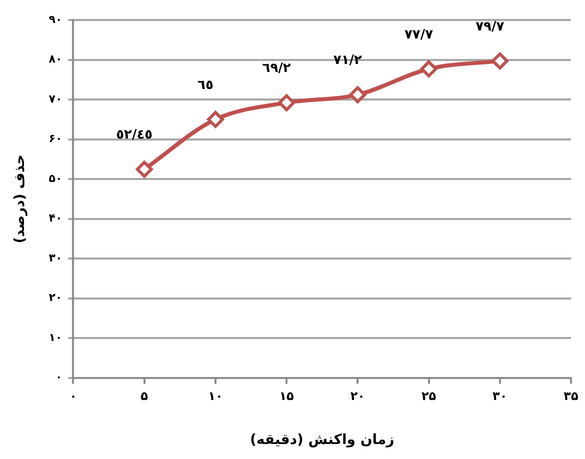  Describe the element at coordinates (276, 68) in the screenshot. I see `data-label: ٦٩/٢` at that location.